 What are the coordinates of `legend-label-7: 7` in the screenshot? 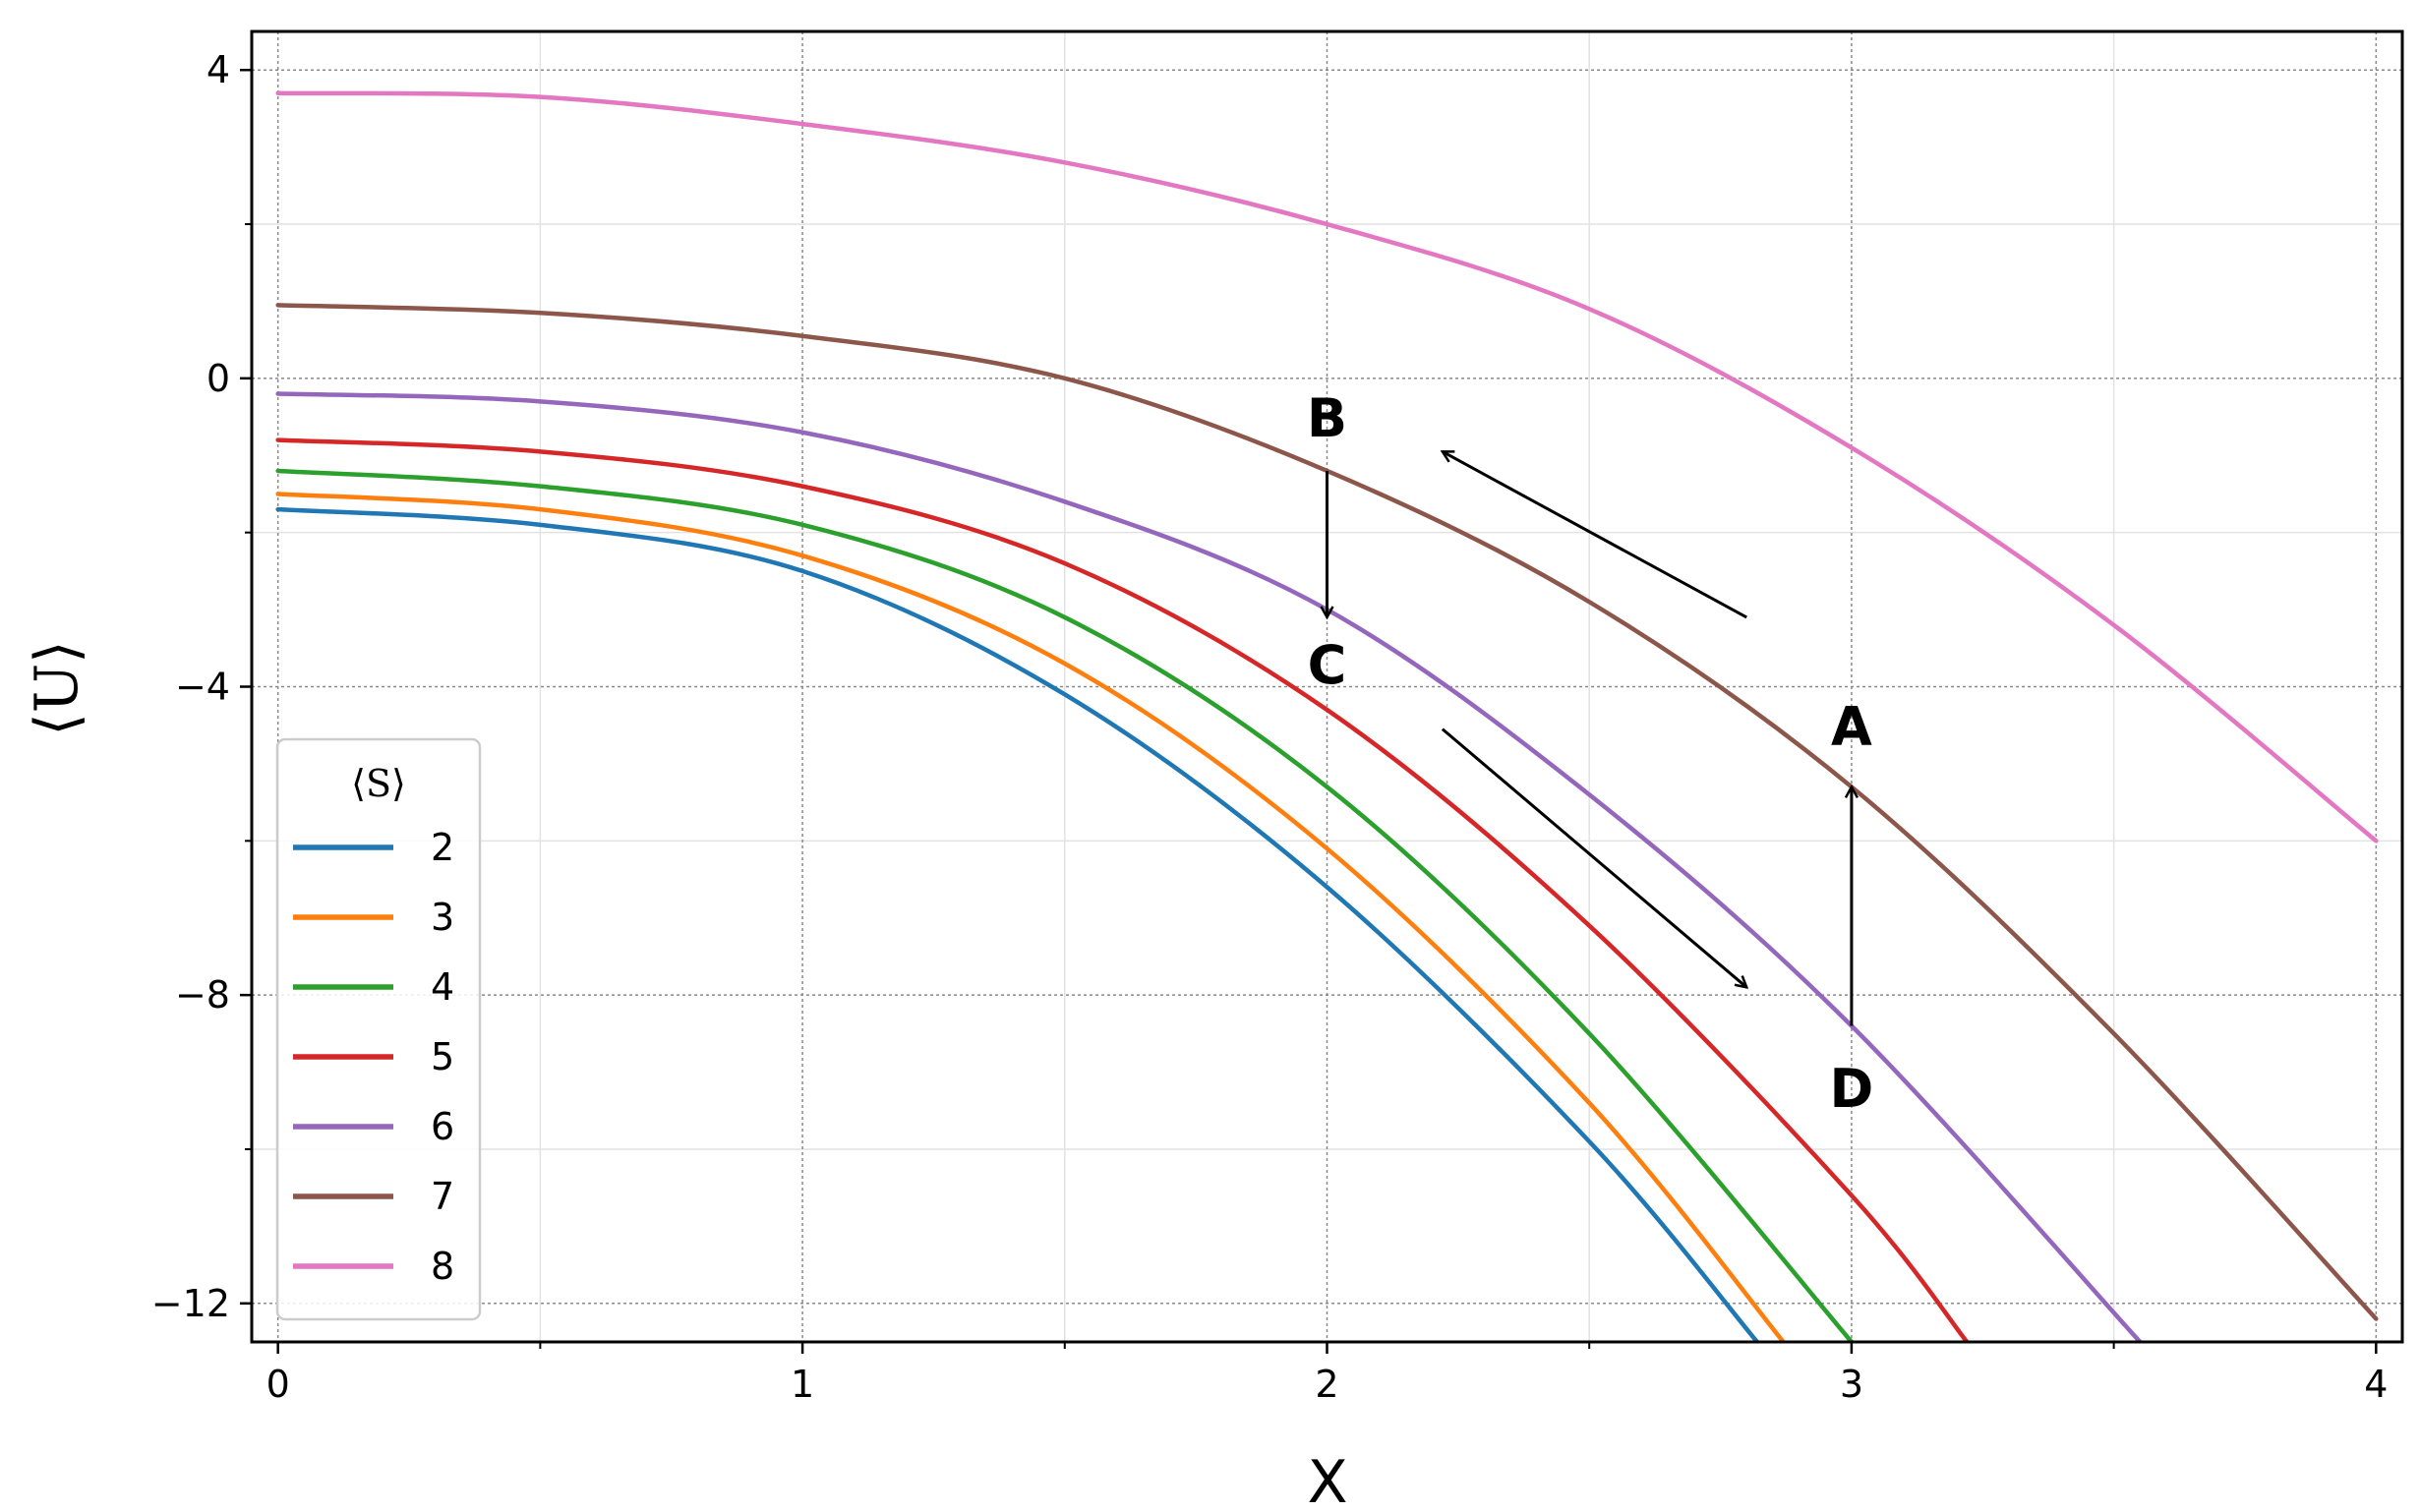 It's located at (442, 1196).